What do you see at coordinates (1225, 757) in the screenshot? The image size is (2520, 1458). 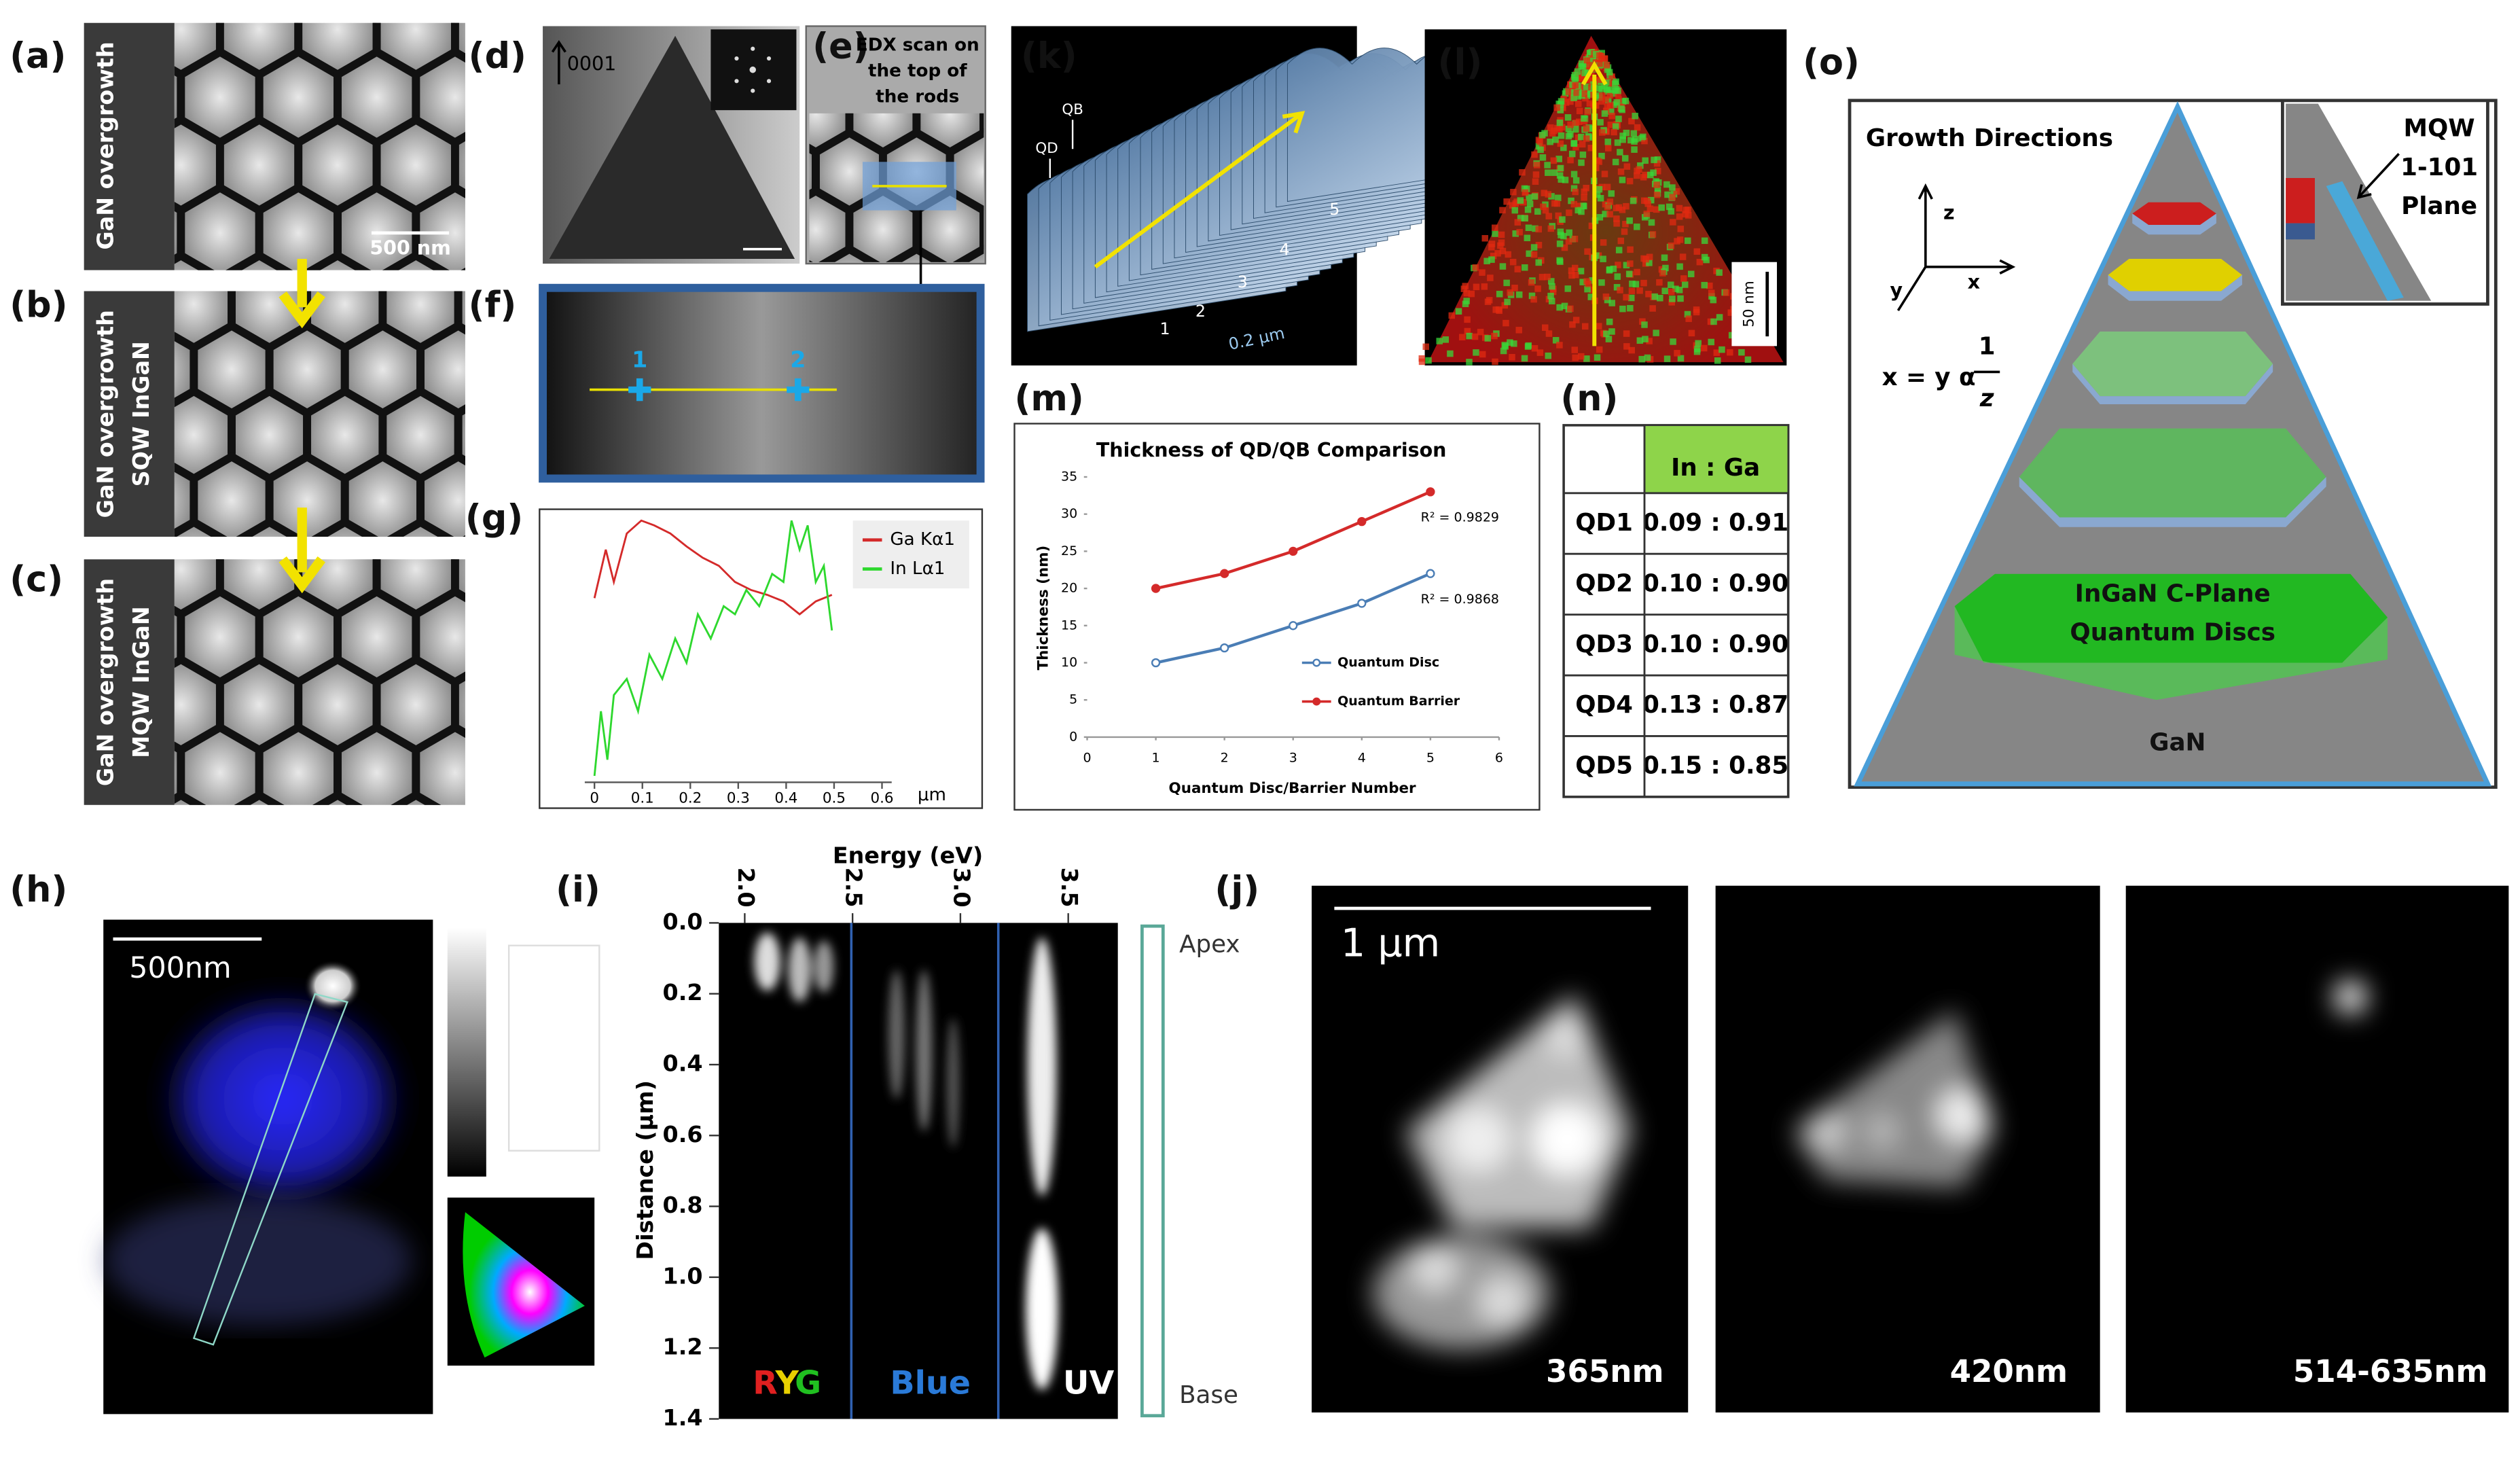 I see `x-tick-label: 2` at bounding box center [1225, 757].